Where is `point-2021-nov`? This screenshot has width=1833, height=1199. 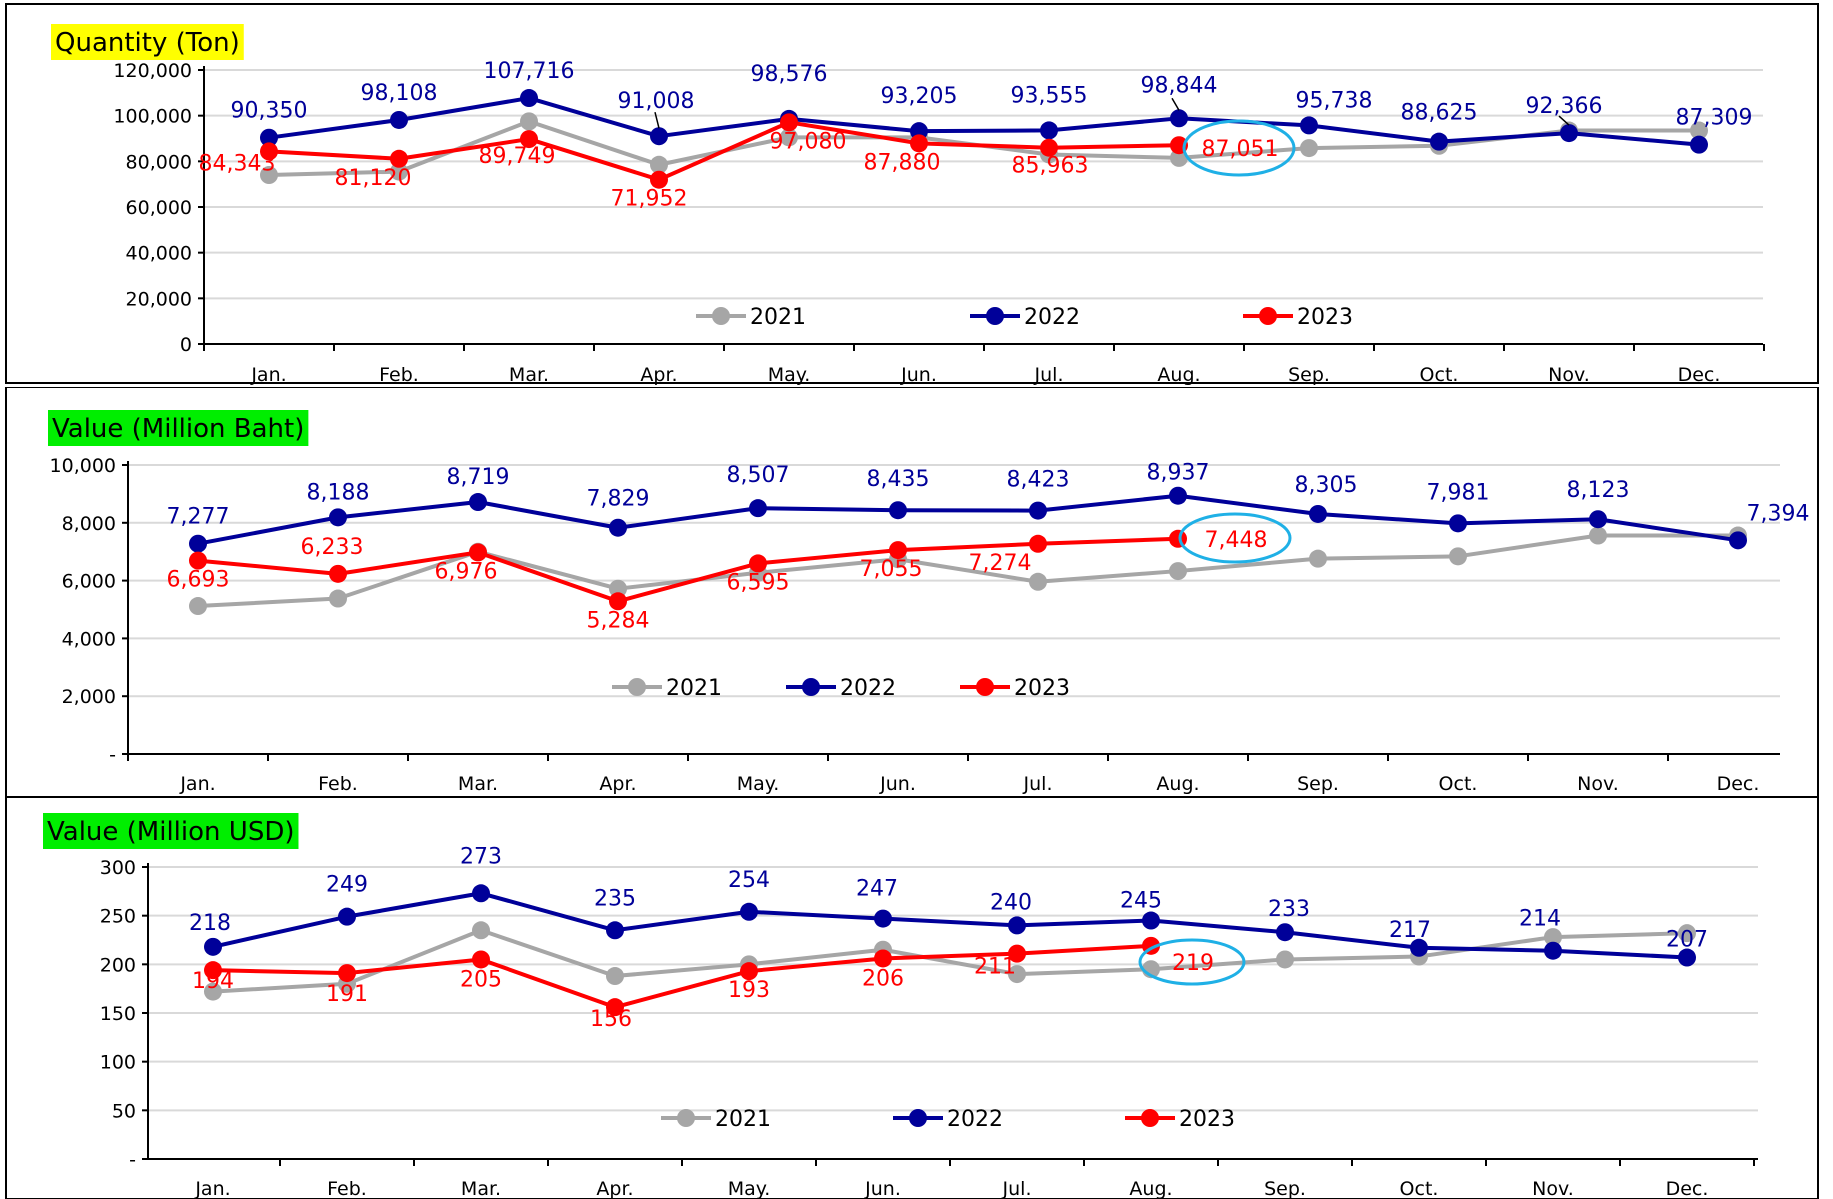
point-2021-nov is located at coordinates (1553, 937).